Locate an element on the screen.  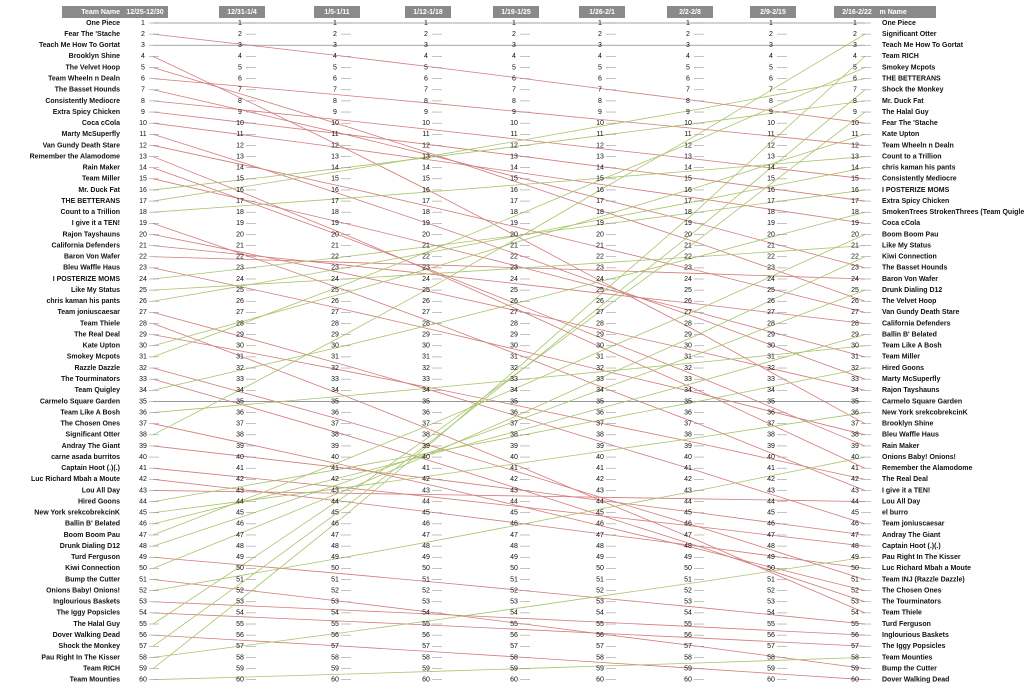
rank-number: 2 is located at coordinates (426, 34).